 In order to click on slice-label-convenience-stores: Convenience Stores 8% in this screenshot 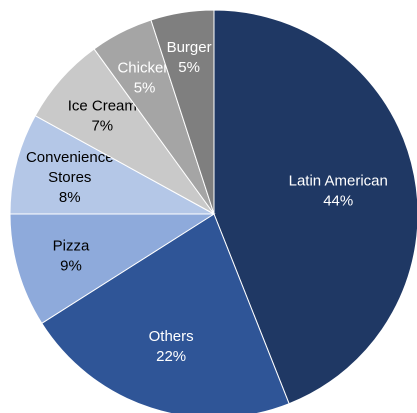, I will do `click(70, 177)`.